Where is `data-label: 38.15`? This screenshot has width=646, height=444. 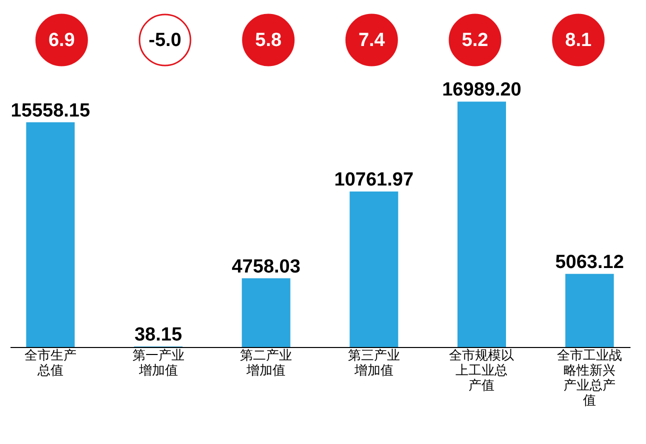 data-label: 38.15 is located at coordinates (158, 335).